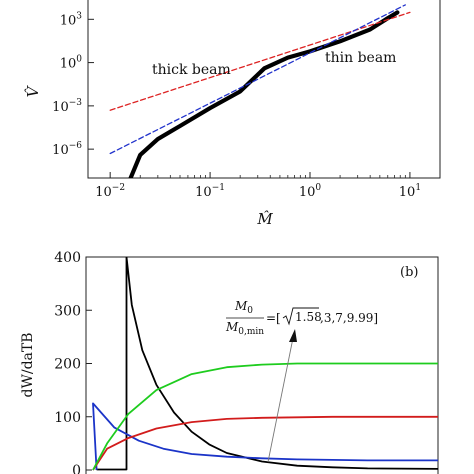 This screenshot has width=474, height=474. I want to click on sqrt-sign, so click(300, 316).